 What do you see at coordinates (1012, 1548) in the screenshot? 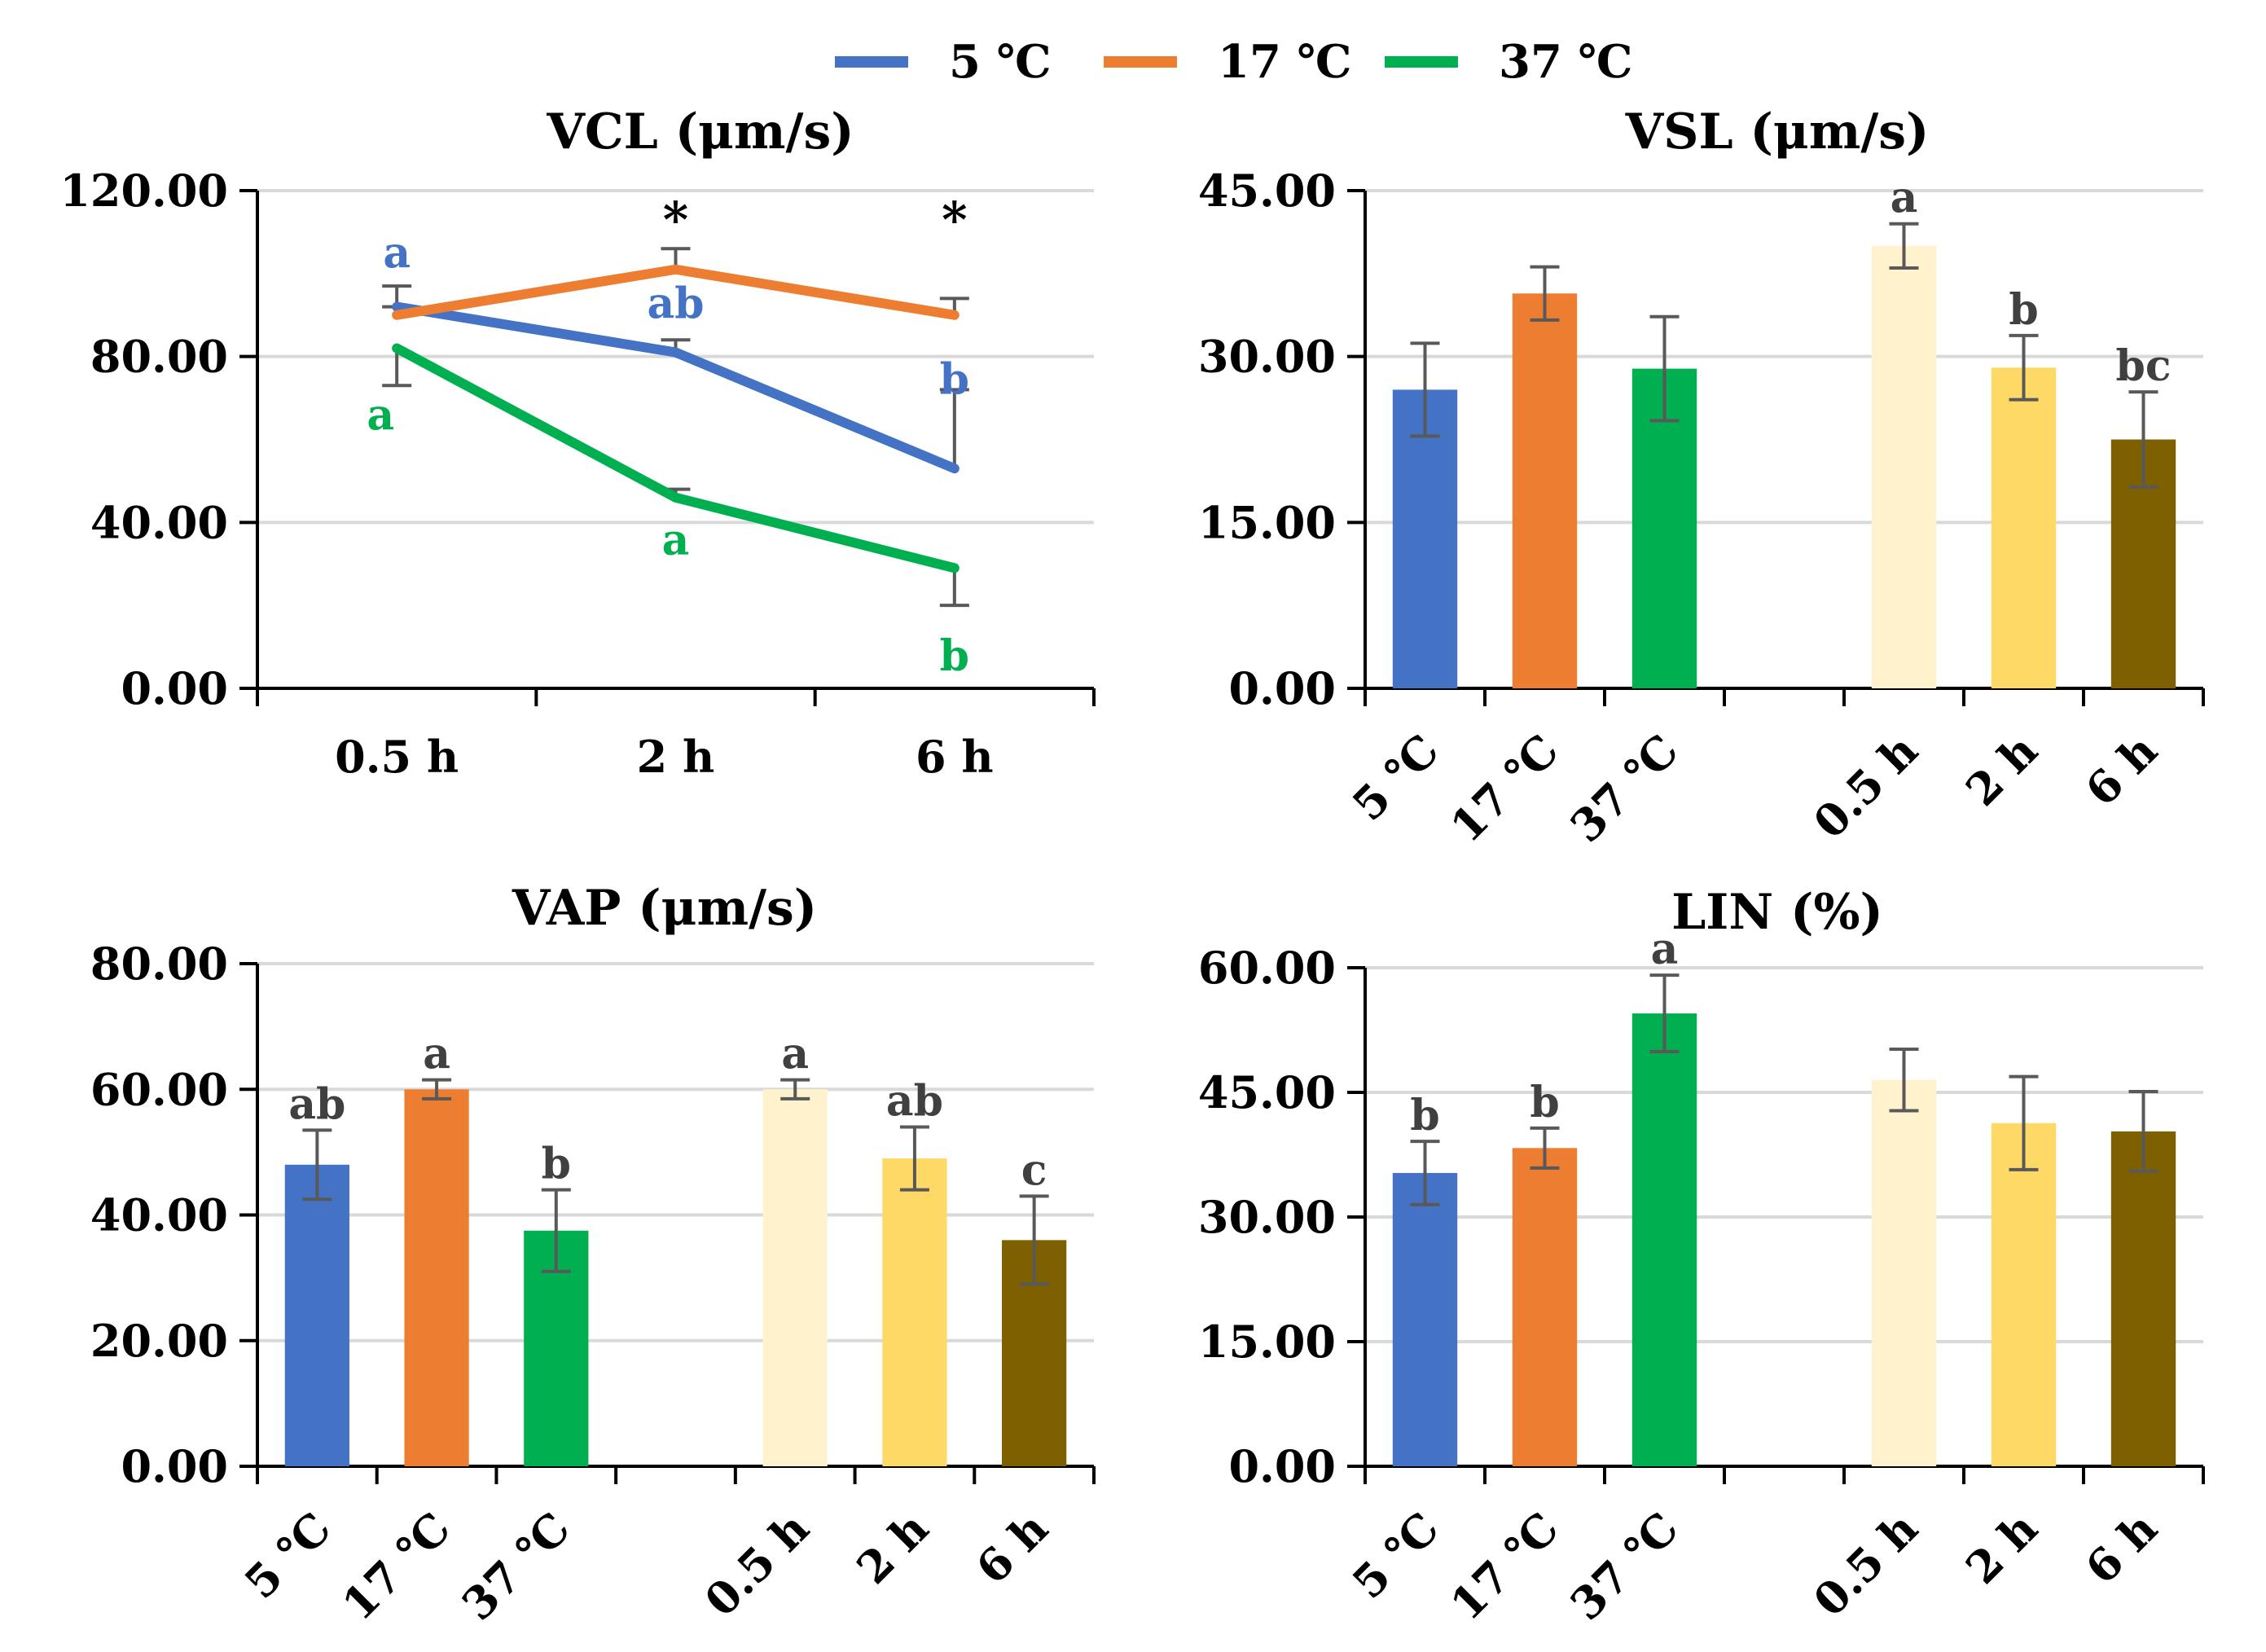
I see `vap-category-label-6: 6 h` at bounding box center [1012, 1548].